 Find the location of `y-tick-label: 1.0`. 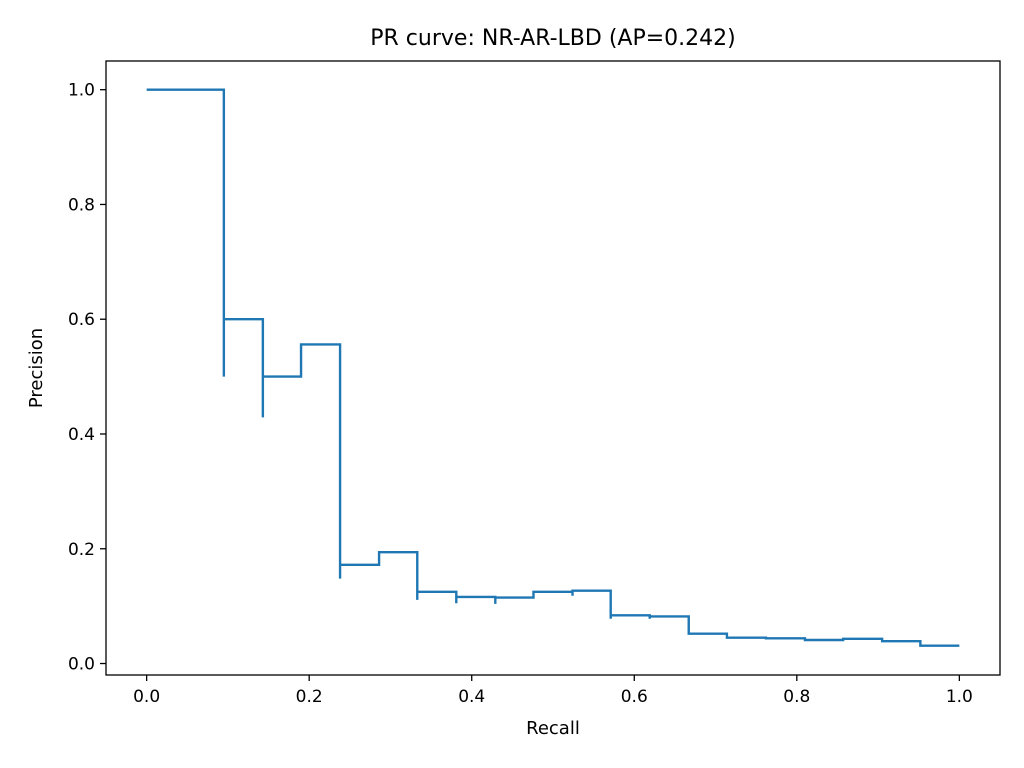

y-tick-label: 1.0 is located at coordinates (81, 91).